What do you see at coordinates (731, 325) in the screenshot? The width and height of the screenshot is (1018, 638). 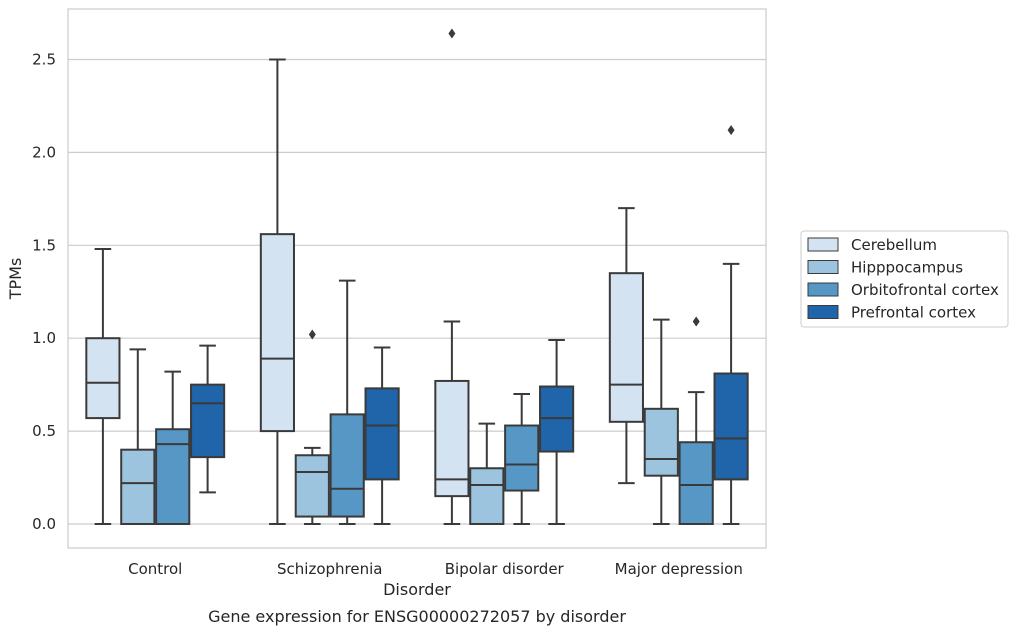 I see `box-major-depression-prefrontal-cortex` at bounding box center [731, 325].